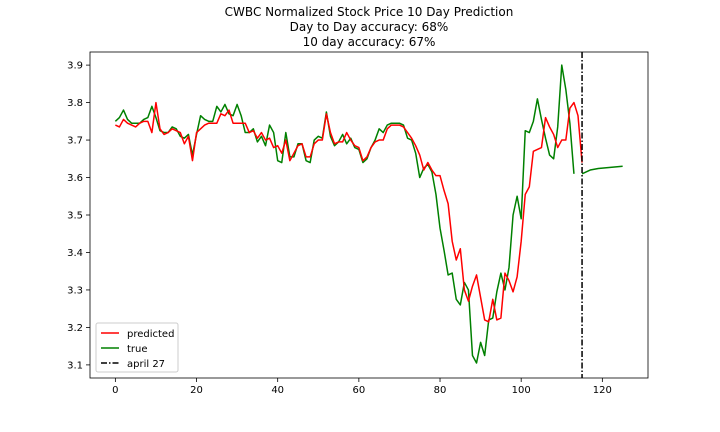 The height and width of the screenshot is (432, 720). I want to click on y-tick-label: 3.3, so click(75, 290).